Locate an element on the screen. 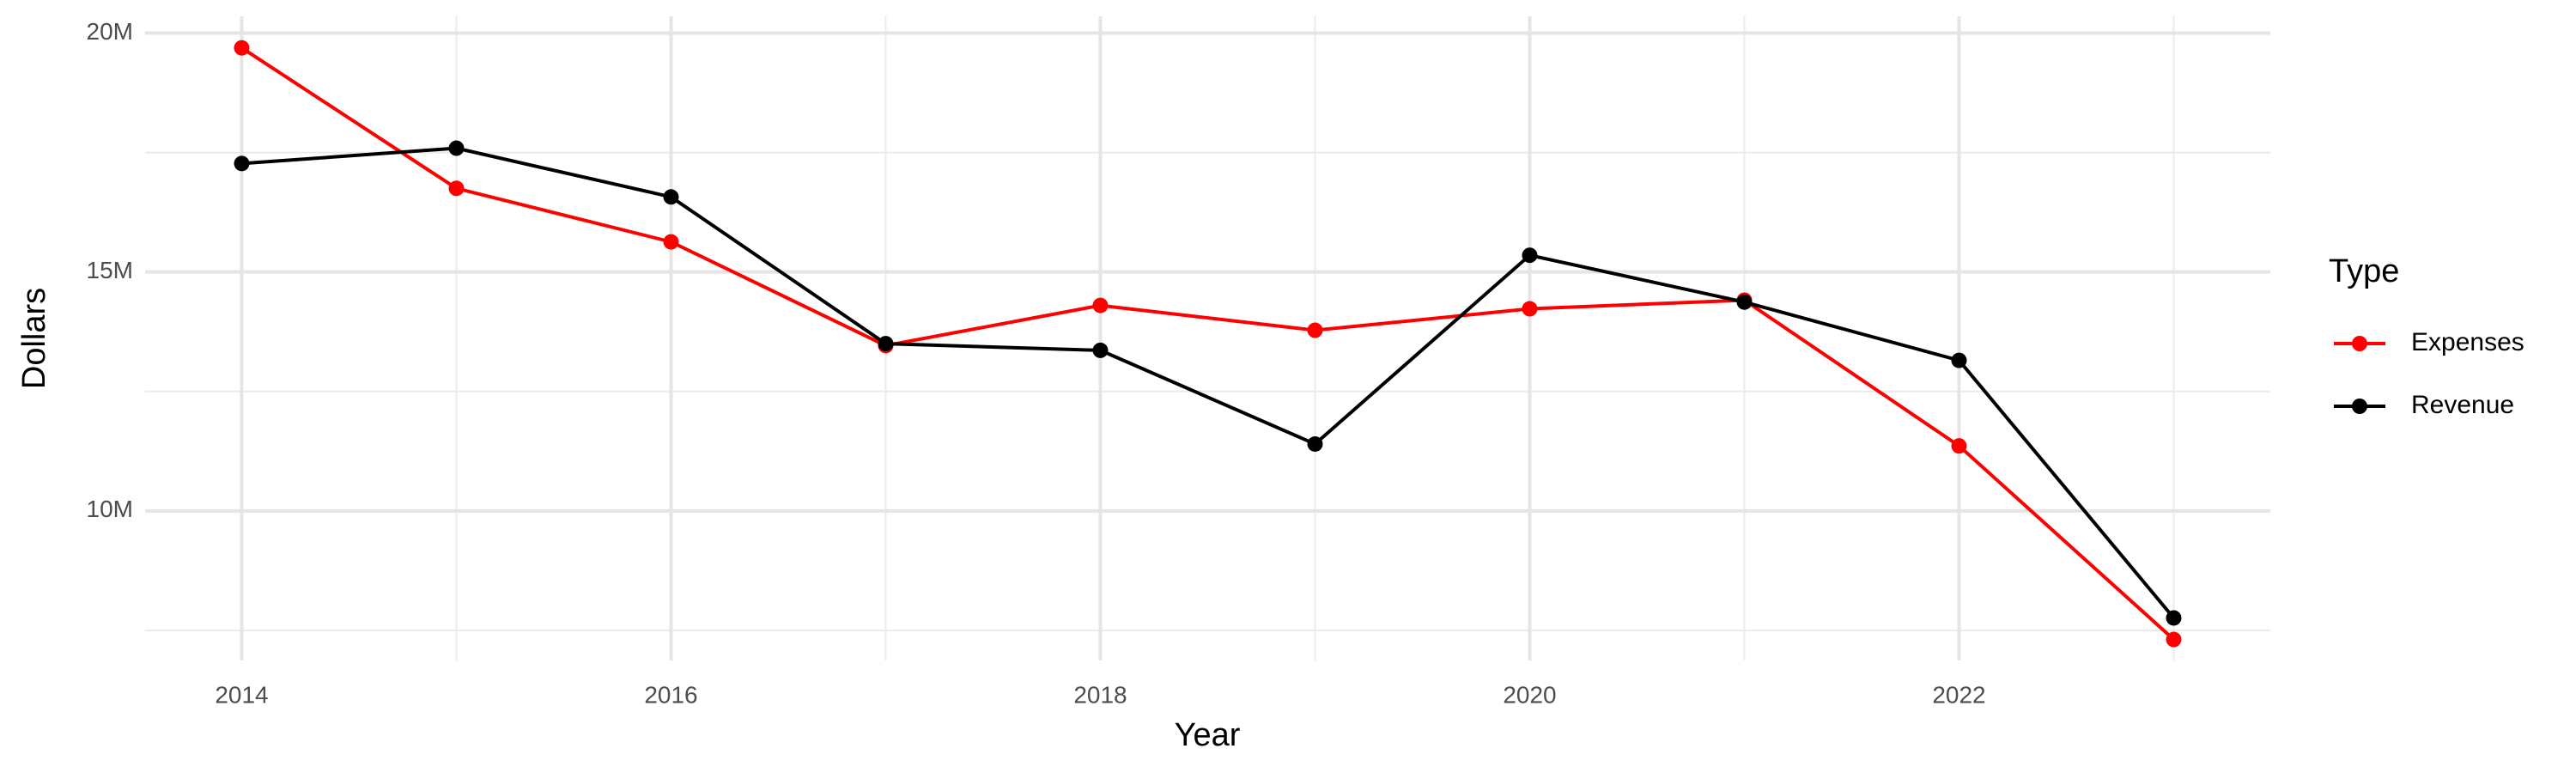  y-tick-label: 20M is located at coordinates (110, 31).